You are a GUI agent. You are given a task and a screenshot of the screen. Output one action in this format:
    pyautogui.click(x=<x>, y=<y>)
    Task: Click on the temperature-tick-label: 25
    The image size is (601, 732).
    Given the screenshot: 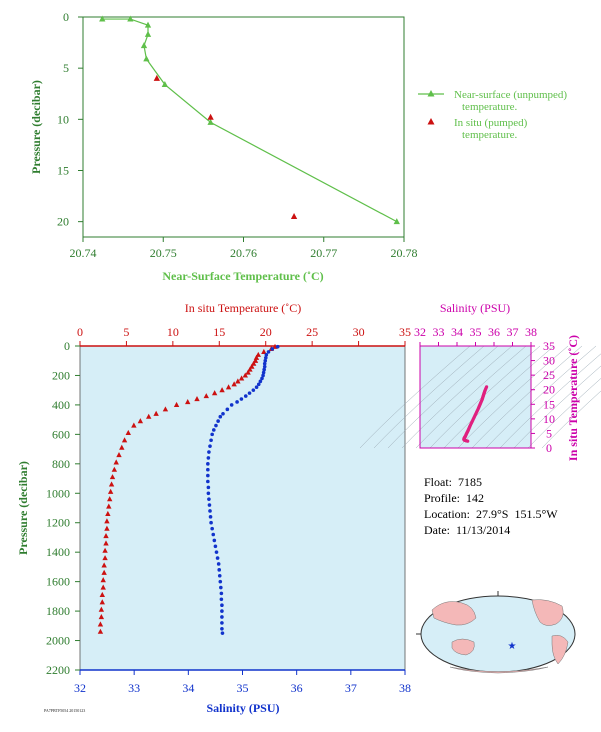 What is the action you would take?
    pyautogui.click(x=312, y=332)
    